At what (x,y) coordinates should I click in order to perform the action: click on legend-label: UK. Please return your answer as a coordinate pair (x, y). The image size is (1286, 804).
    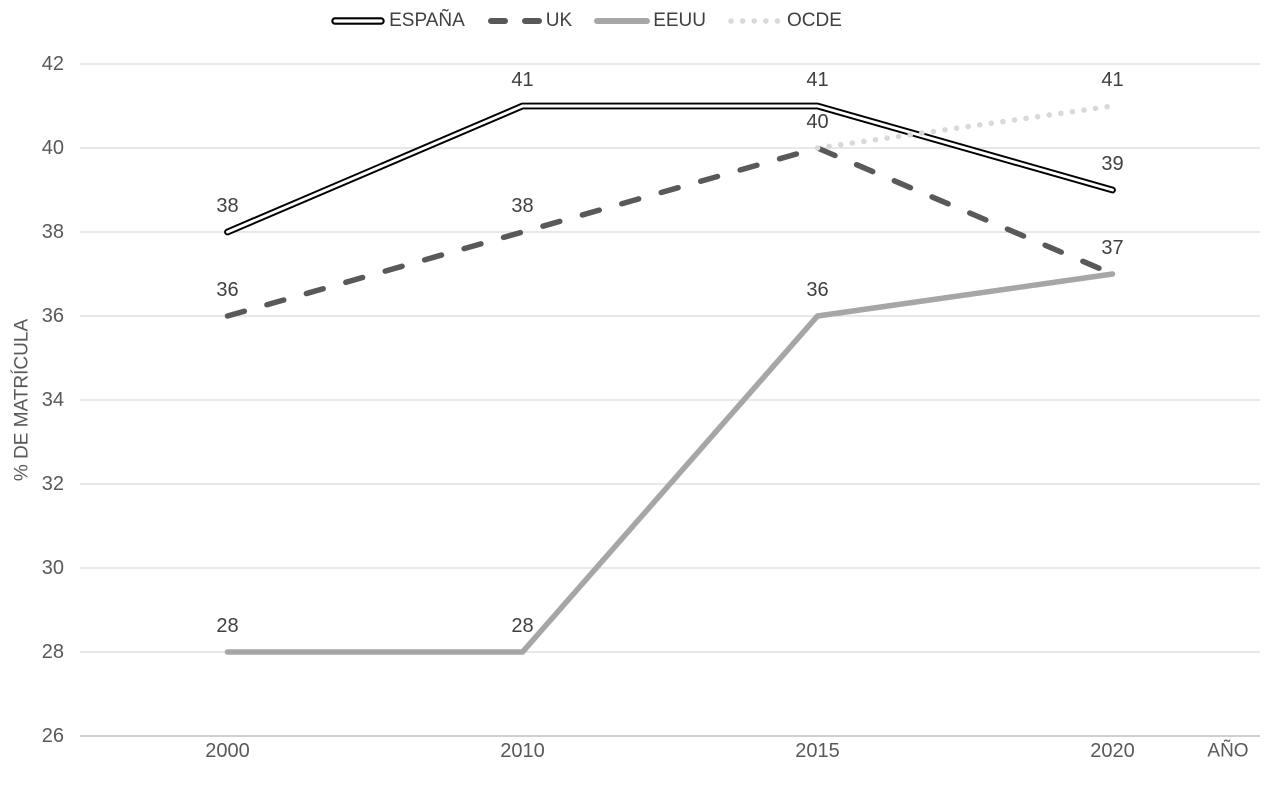
    Looking at the image, I should click on (559, 20).